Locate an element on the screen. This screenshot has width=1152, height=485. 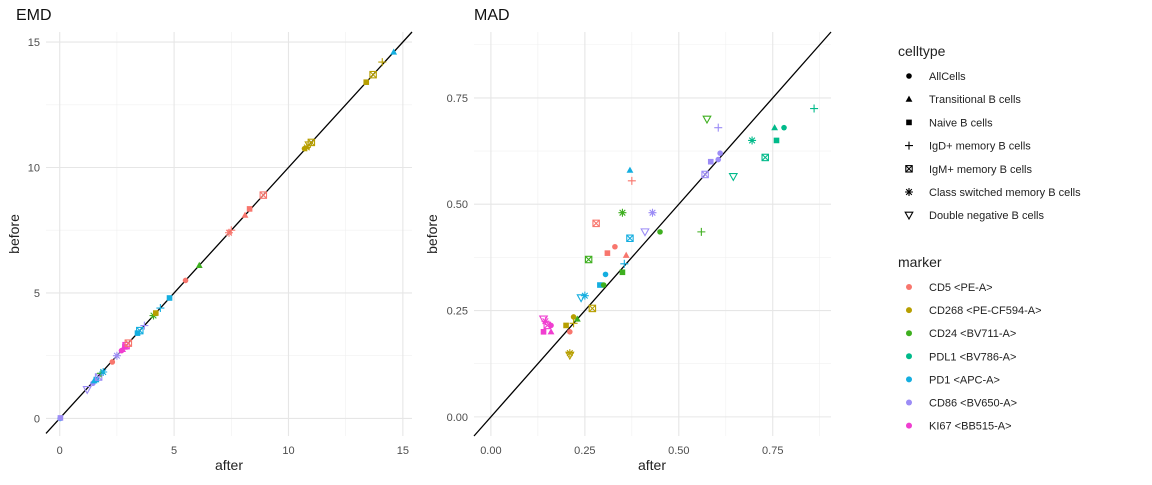
legend-celltype-label: IgD+ memory B cells is located at coordinates (980, 147).